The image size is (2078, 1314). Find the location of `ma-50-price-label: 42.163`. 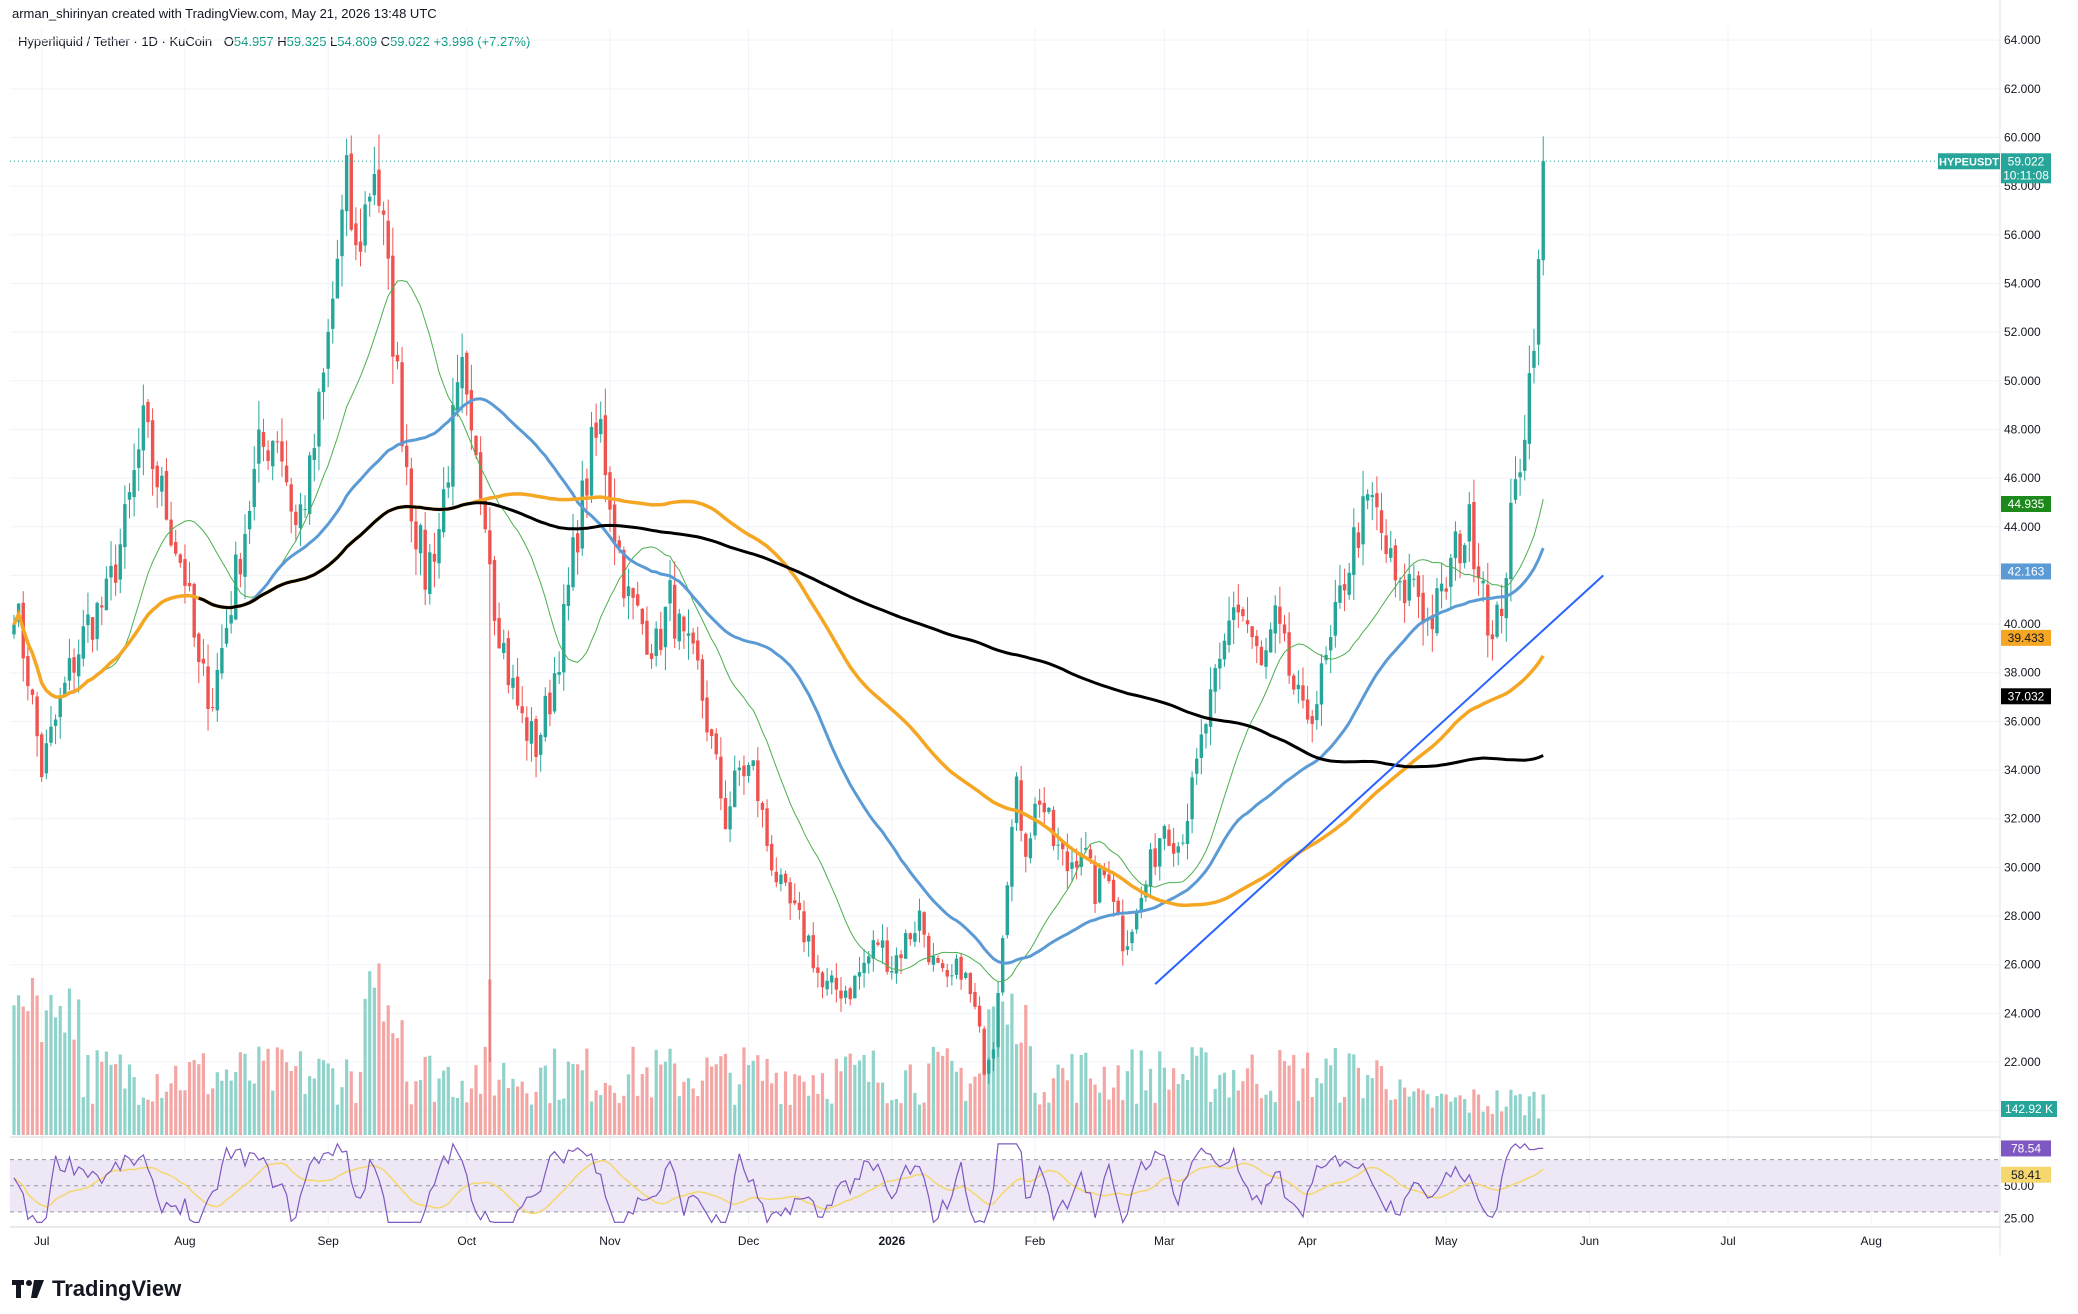

ma-50-price-label: 42.163 is located at coordinates (2026, 571).